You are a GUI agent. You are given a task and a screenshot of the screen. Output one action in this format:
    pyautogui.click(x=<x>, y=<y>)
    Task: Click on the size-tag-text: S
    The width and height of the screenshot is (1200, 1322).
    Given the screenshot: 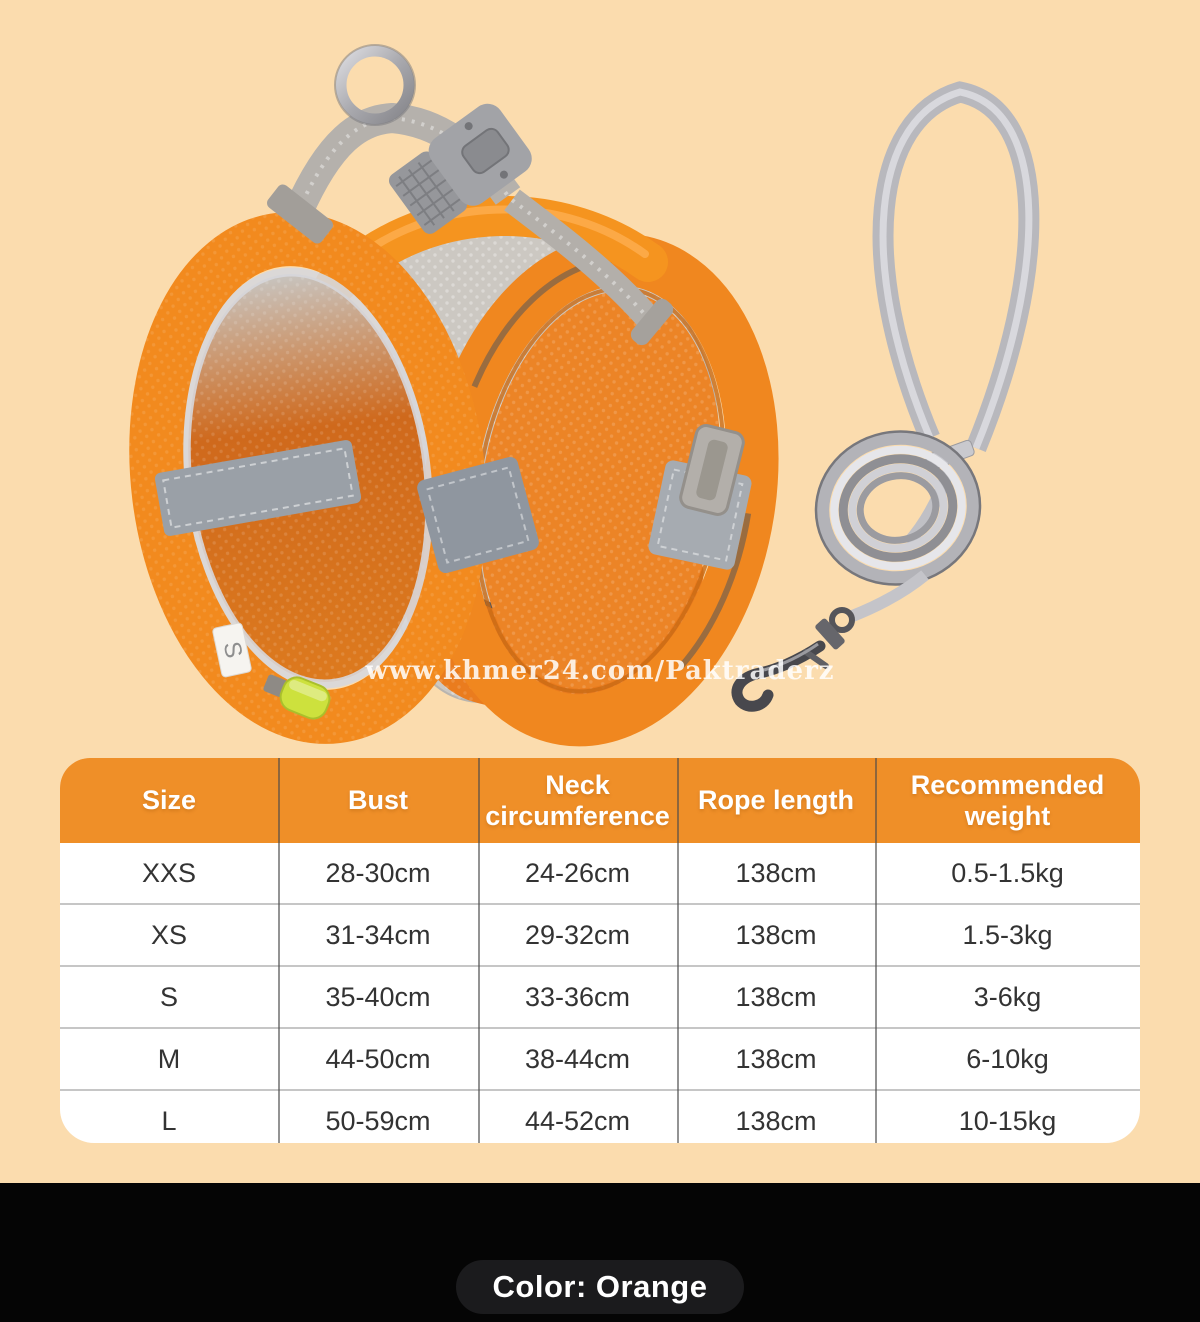 What is the action you would take?
    pyautogui.click(x=233, y=649)
    